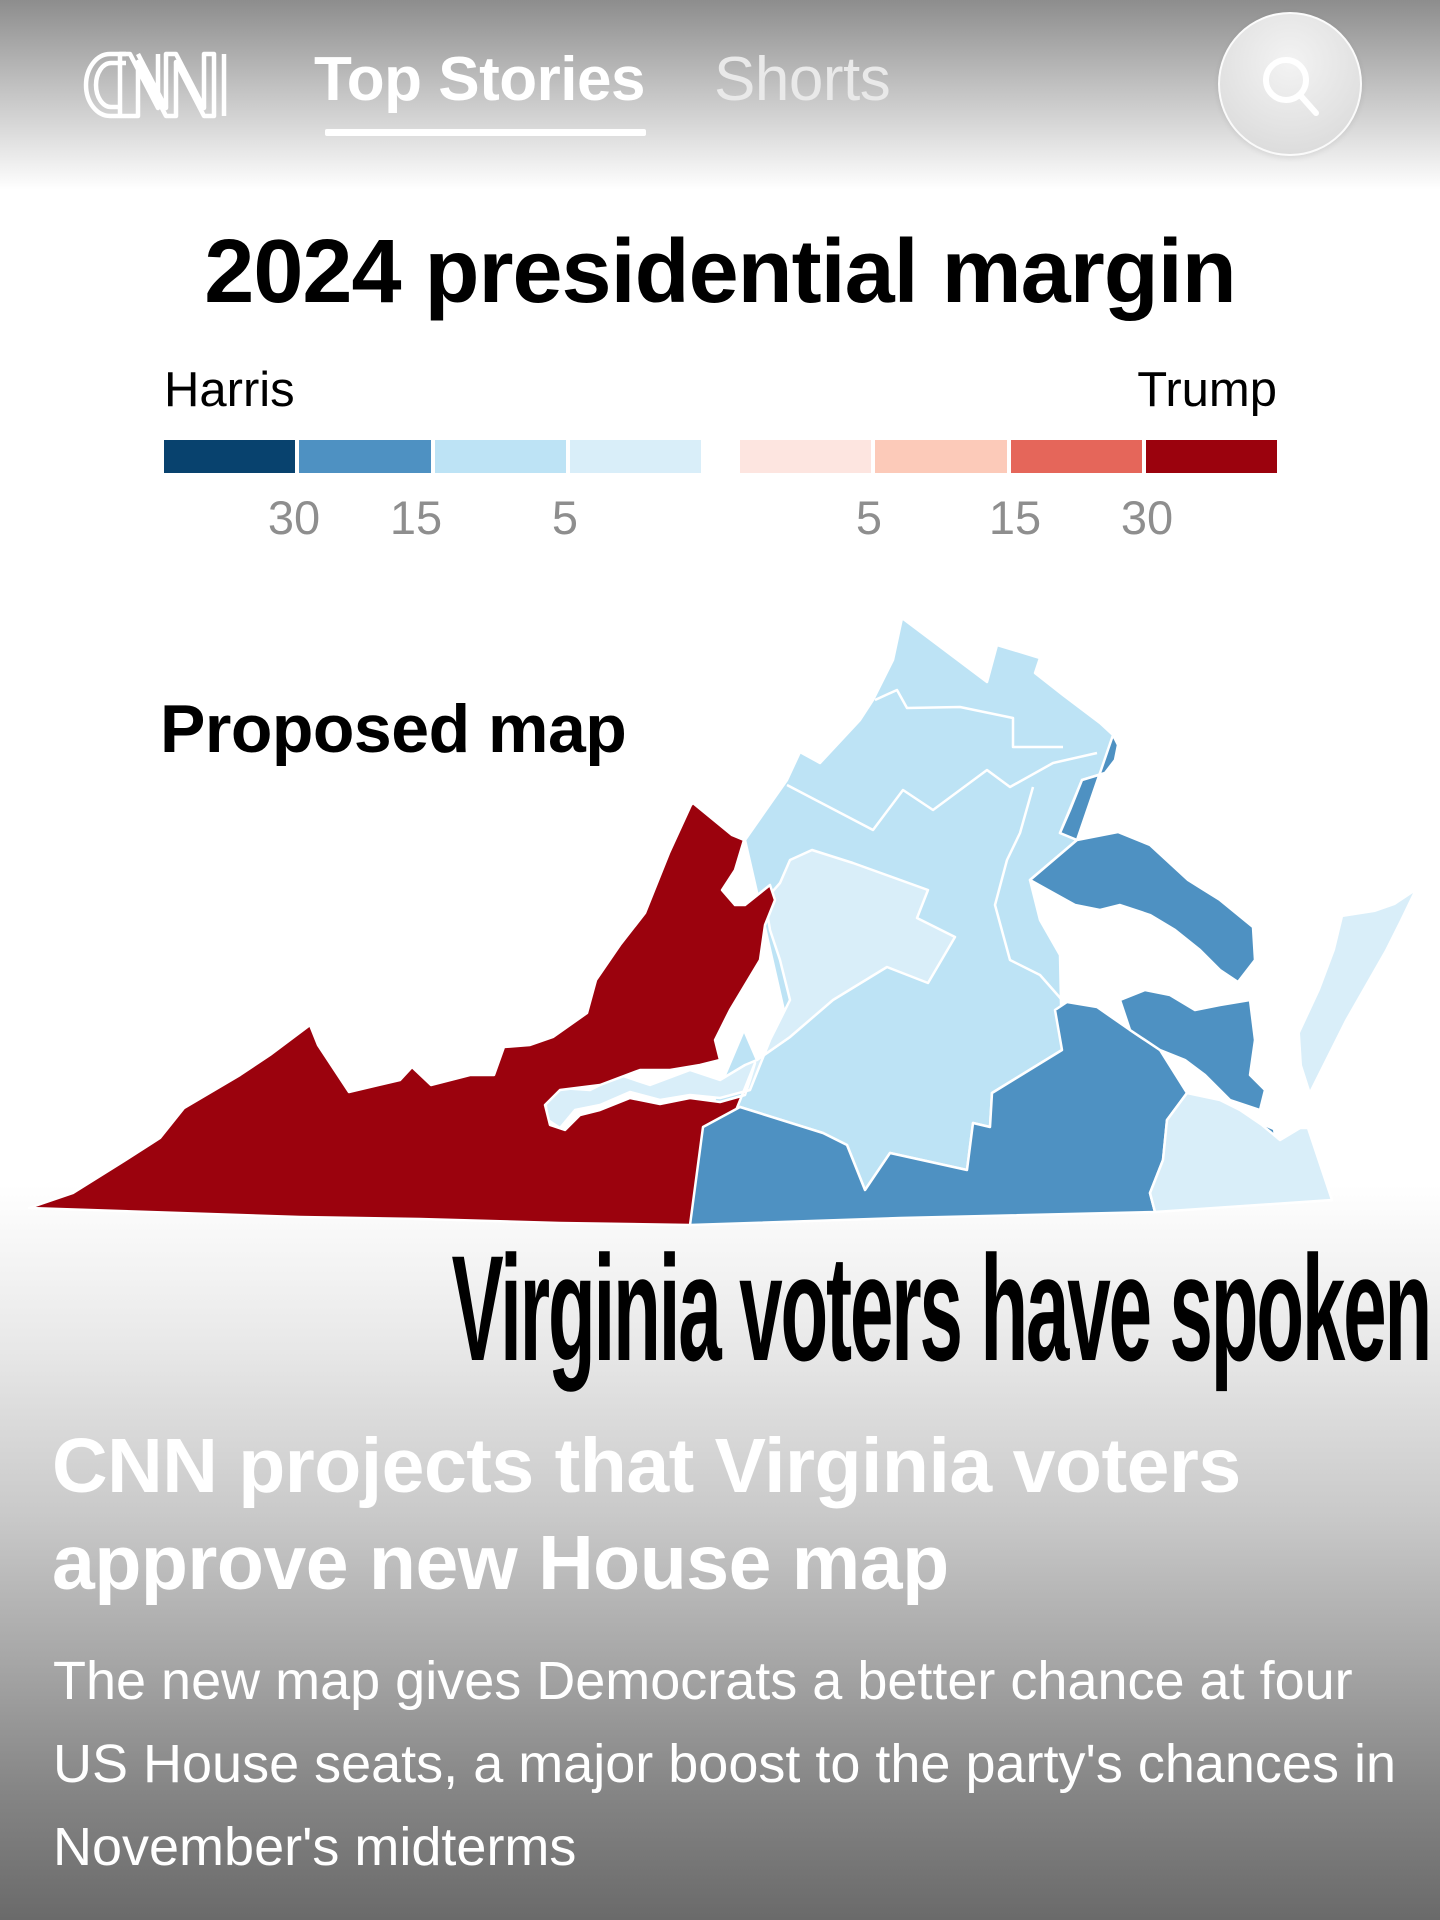 This screenshot has height=1920, width=1440. I want to click on legend-bar-trump, so click(1008, 456).